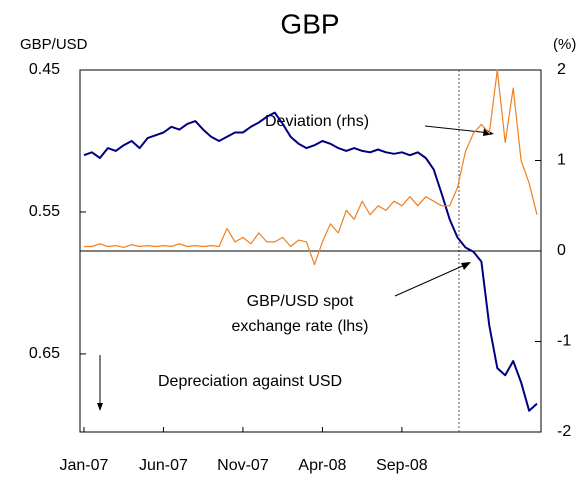 This screenshot has height=480, width=583. Describe the element at coordinates (84, 465) in the screenshot. I see `x-tick-label: Jan-07` at that location.